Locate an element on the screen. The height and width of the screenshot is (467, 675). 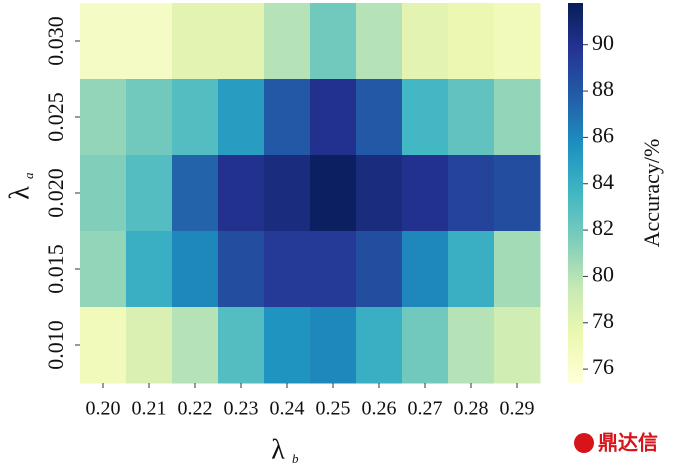
colorbar-label: Accuracy/% is located at coordinates (651, 193).